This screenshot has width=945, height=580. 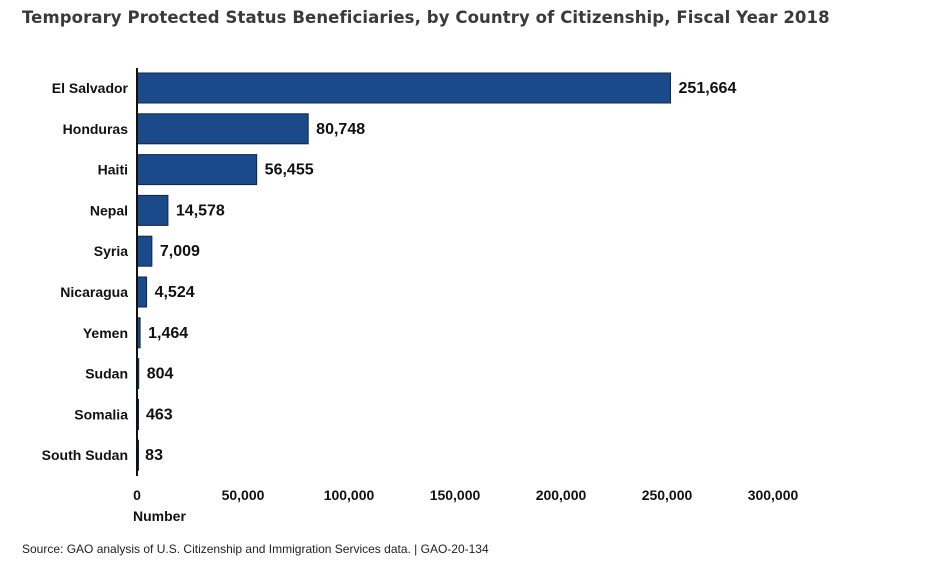 What do you see at coordinates (773, 495) in the screenshot?
I see `x-tick-label: 300,000` at bounding box center [773, 495].